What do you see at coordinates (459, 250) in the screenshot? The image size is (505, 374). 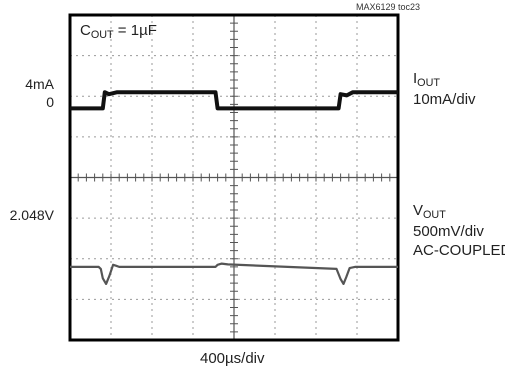 I see `vout-coupling: AC-COUPLED` at bounding box center [459, 250].